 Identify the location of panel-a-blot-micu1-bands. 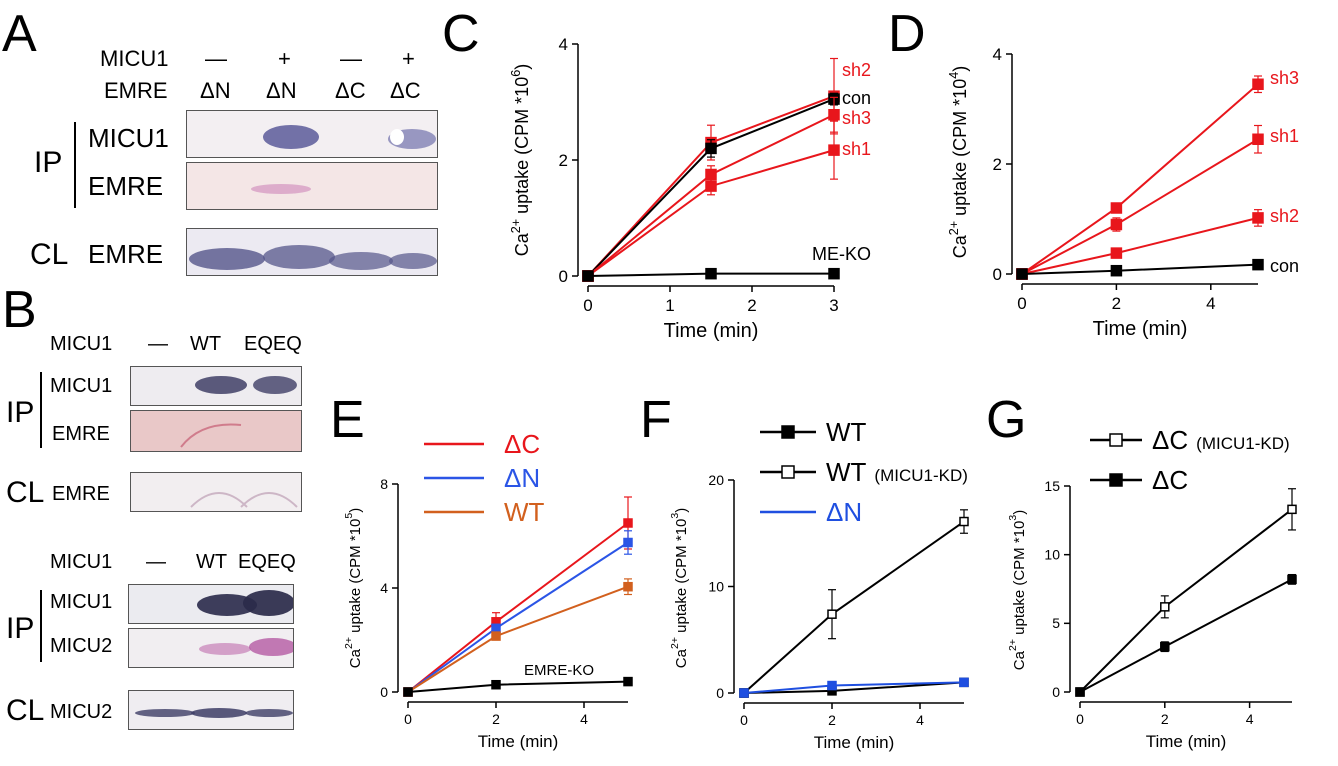
(349, 137).